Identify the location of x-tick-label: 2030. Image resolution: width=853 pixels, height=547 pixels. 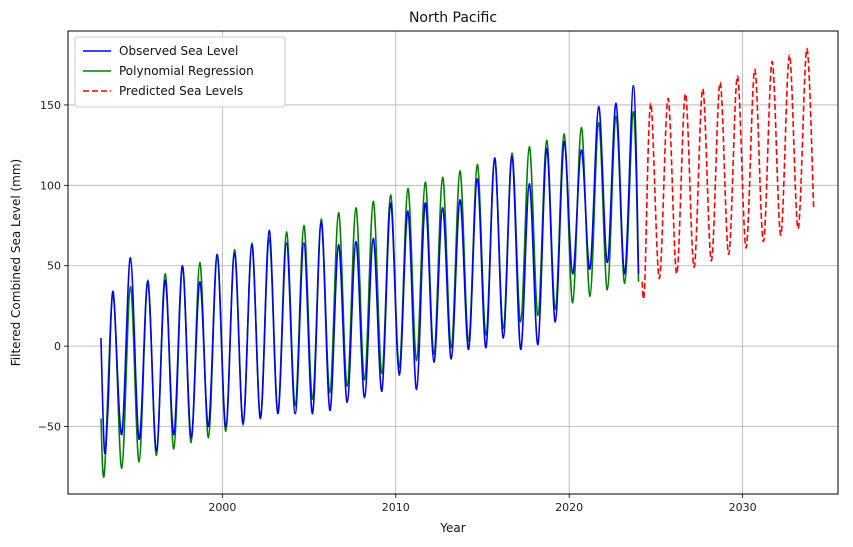
(743, 507).